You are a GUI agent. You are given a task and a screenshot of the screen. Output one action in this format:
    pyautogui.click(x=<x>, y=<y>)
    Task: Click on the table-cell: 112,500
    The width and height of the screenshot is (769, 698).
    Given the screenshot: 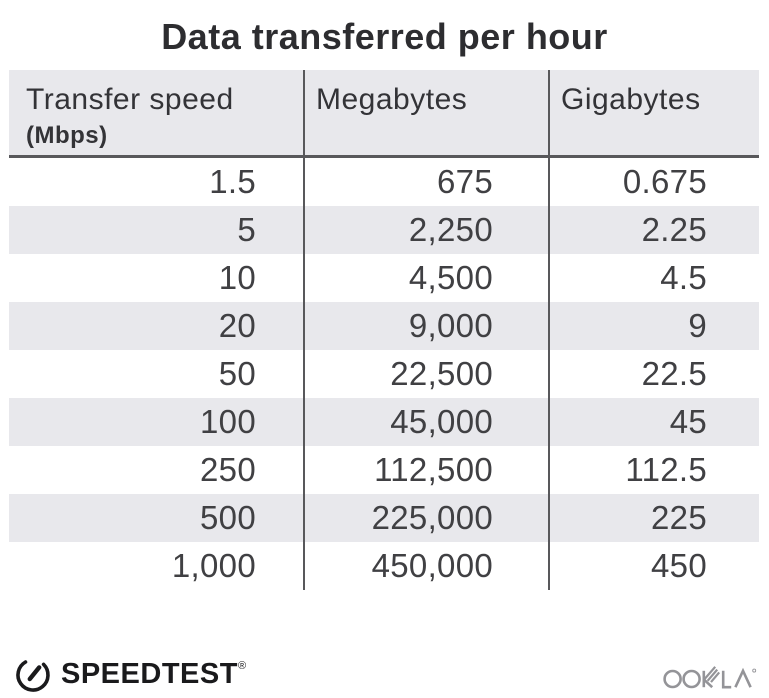 What is the action you would take?
    pyautogui.click(x=425, y=470)
    